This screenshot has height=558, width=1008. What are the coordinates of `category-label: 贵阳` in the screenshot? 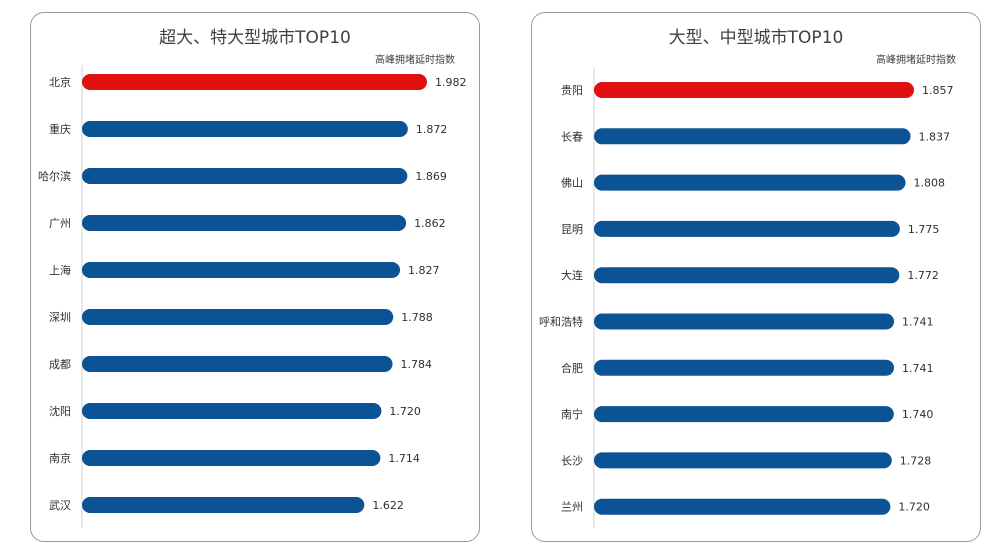 It's located at (572, 90).